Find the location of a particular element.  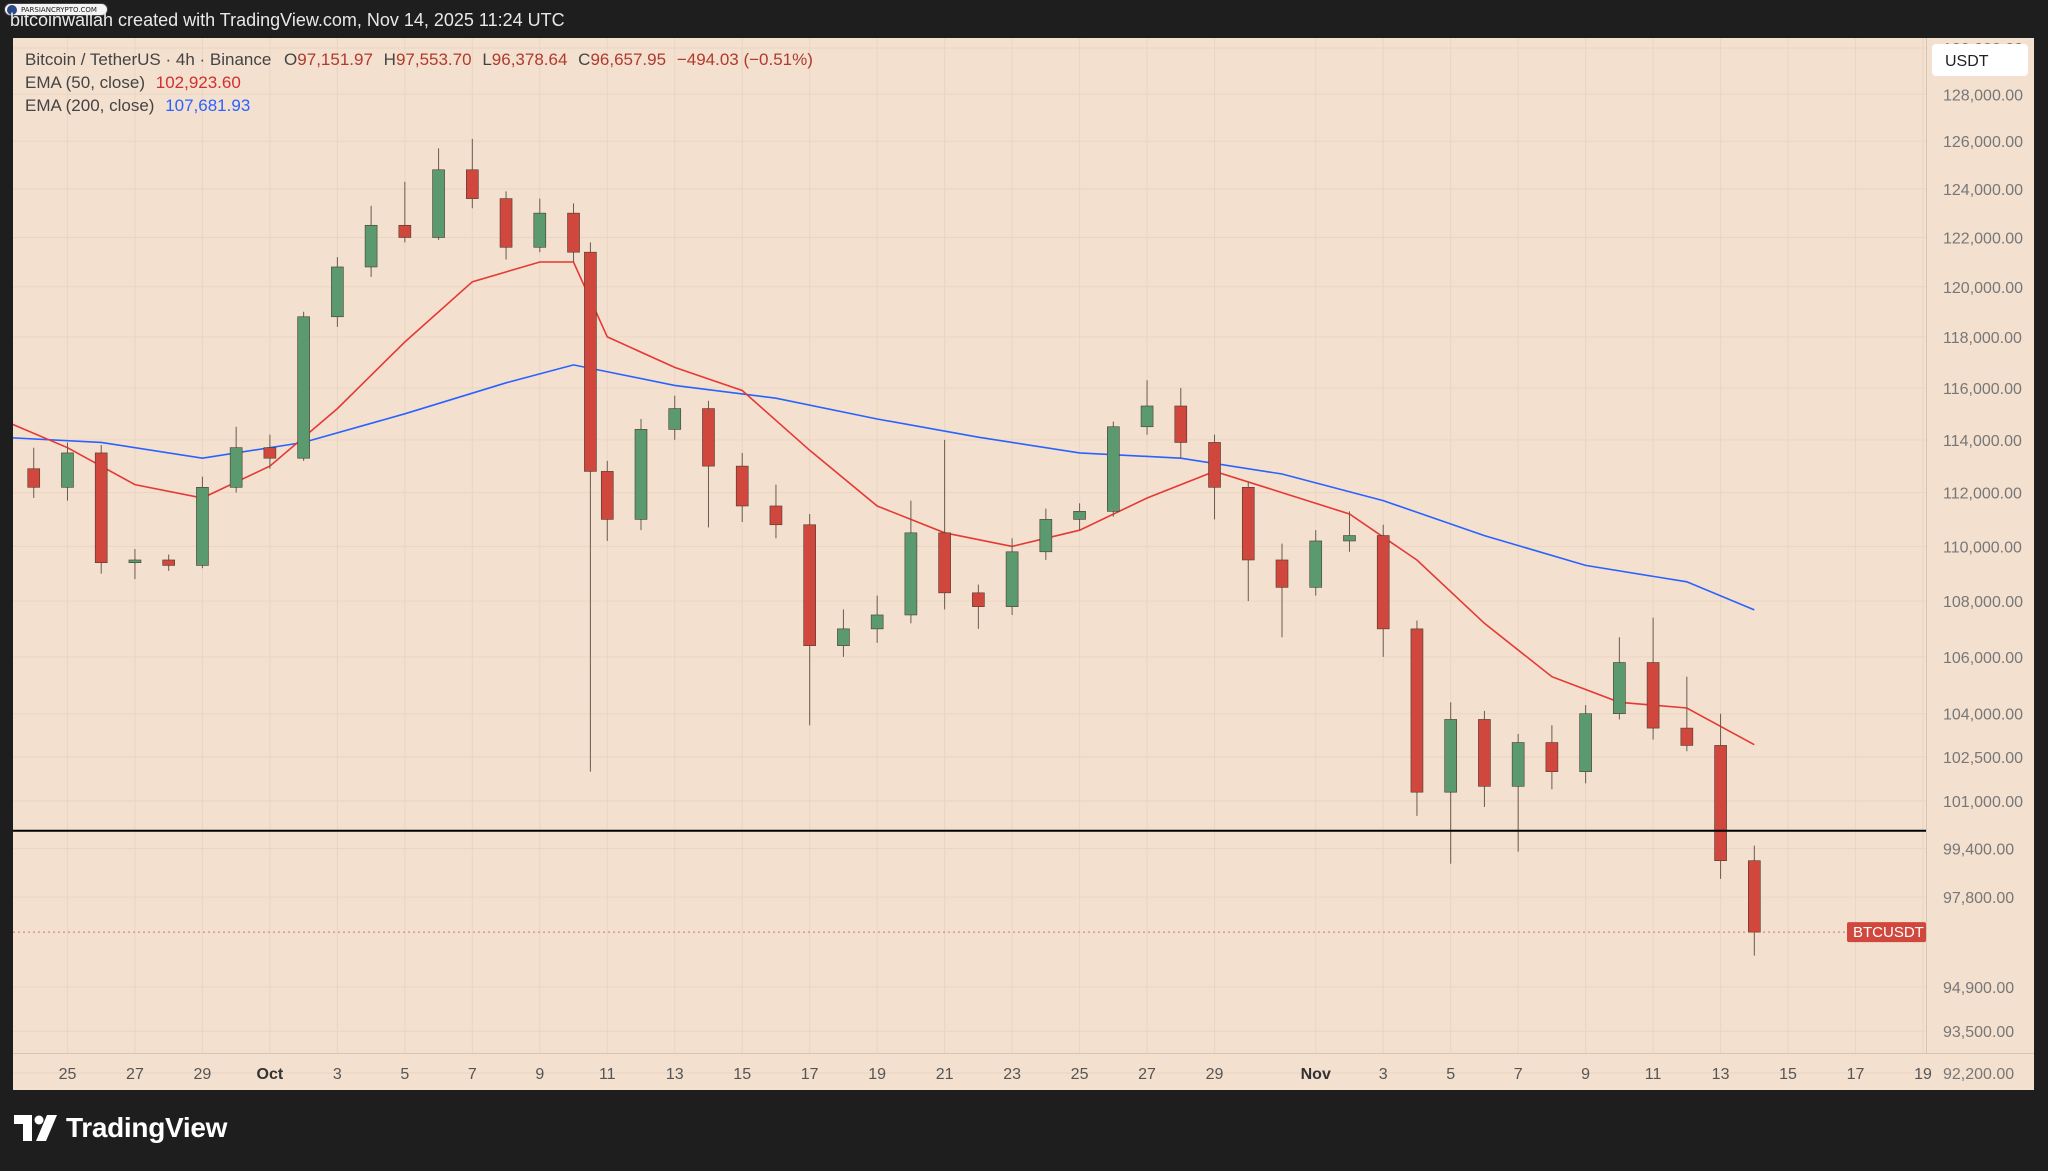

y-tick-label: 94,900.00 is located at coordinates (1978, 988).